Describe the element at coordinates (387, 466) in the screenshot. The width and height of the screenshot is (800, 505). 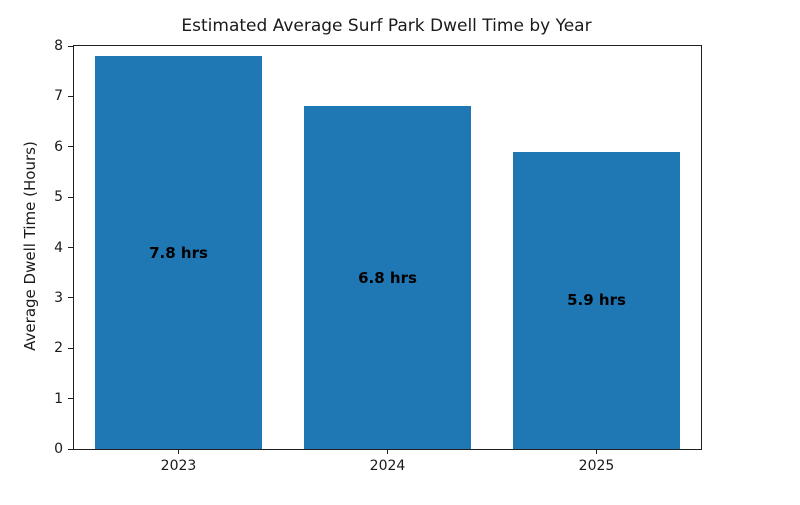
I see `x-tick-label: 2024` at that location.